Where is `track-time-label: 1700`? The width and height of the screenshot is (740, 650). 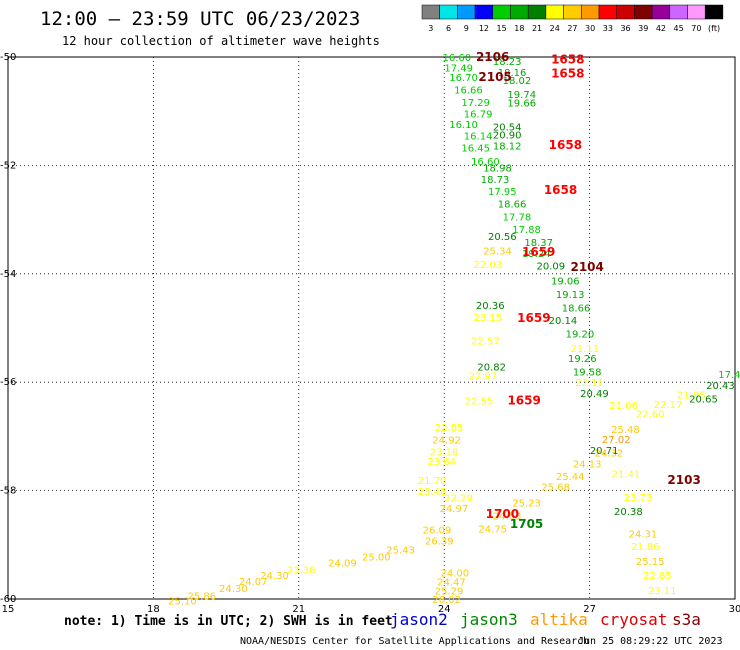 track-time-label: 1700 is located at coordinates (502, 514).